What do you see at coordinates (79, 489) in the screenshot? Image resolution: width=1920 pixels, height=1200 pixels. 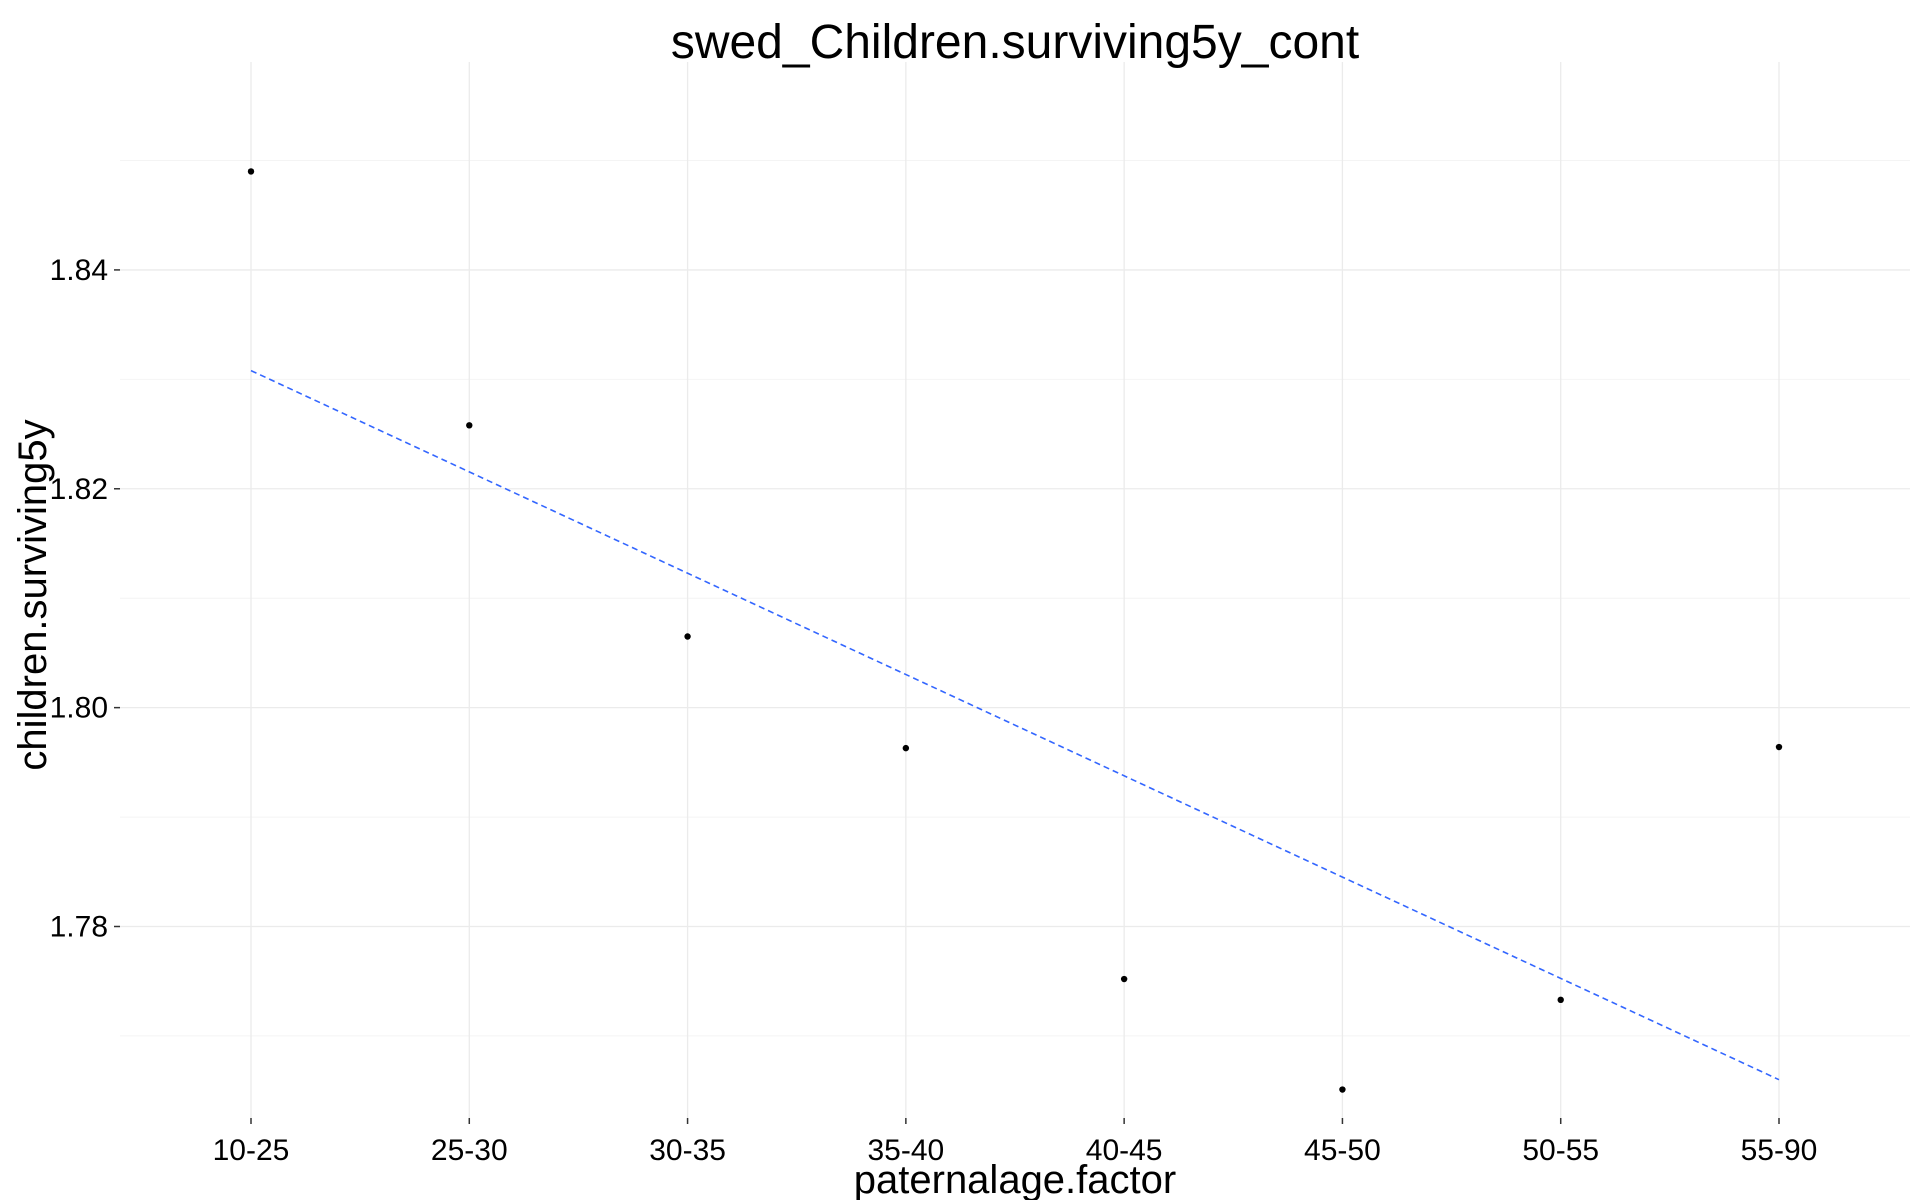 I see `y-tick-label-2: 1.82` at bounding box center [79, 489].